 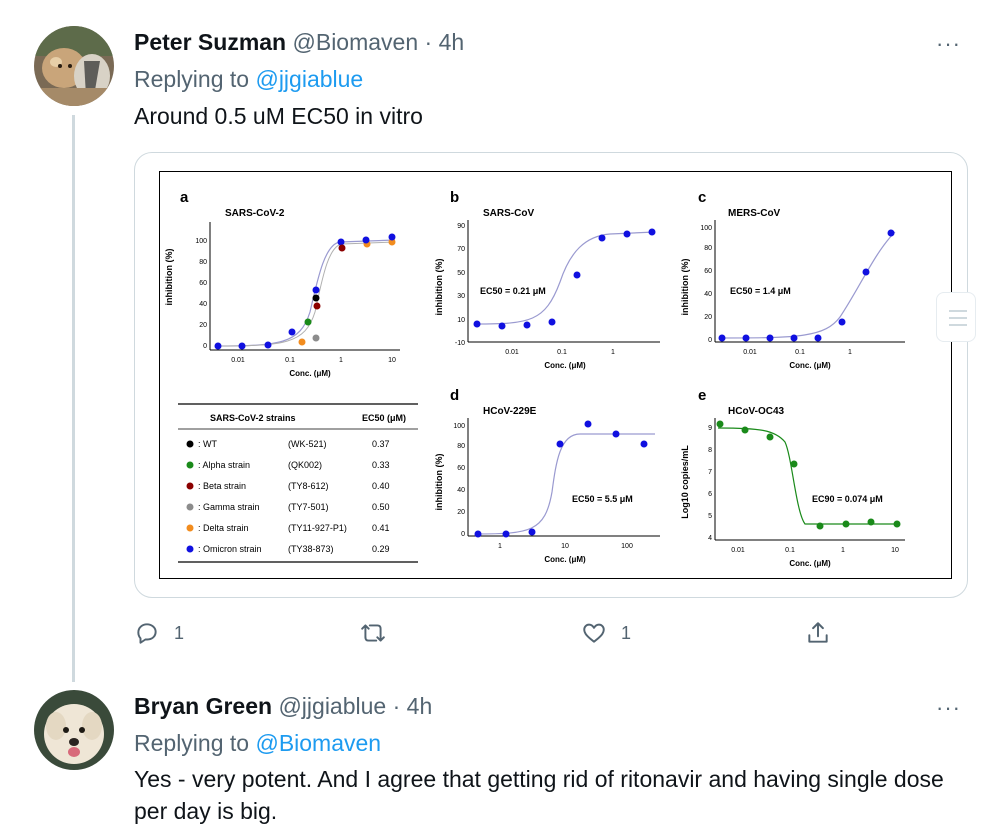 I want to click on table-row-ec: 0.41, so click(x=381, y=528).